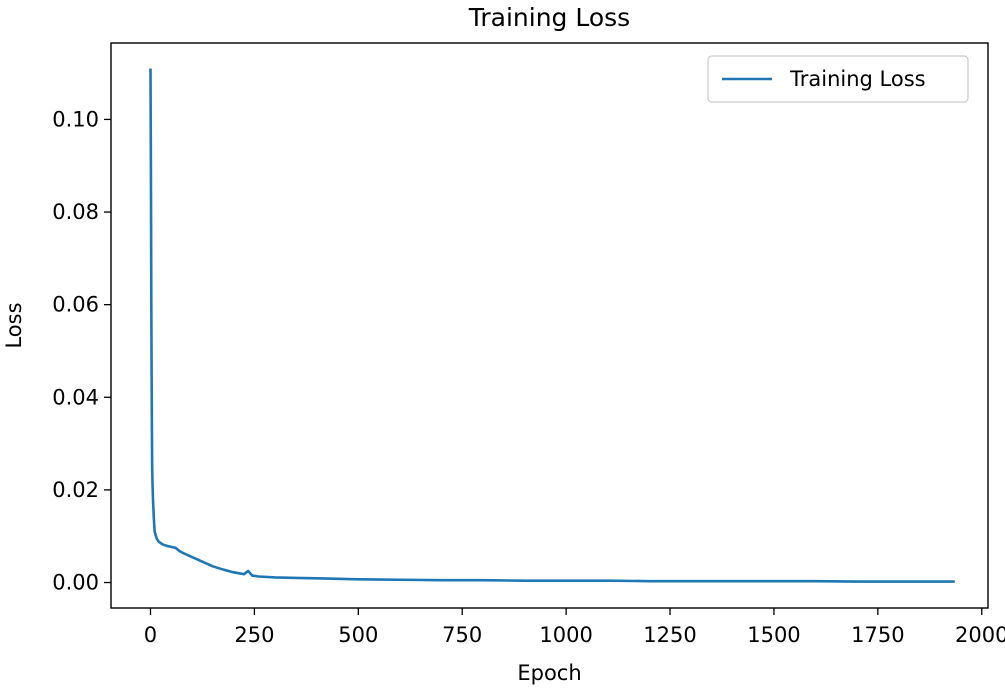 Image resolution: width=1005 pixels, height=692 pixels. What do you see at coordinates (980, 635) in the screenshot?
I see `x-tick-label: 2000` at bounding box center [980, 635].